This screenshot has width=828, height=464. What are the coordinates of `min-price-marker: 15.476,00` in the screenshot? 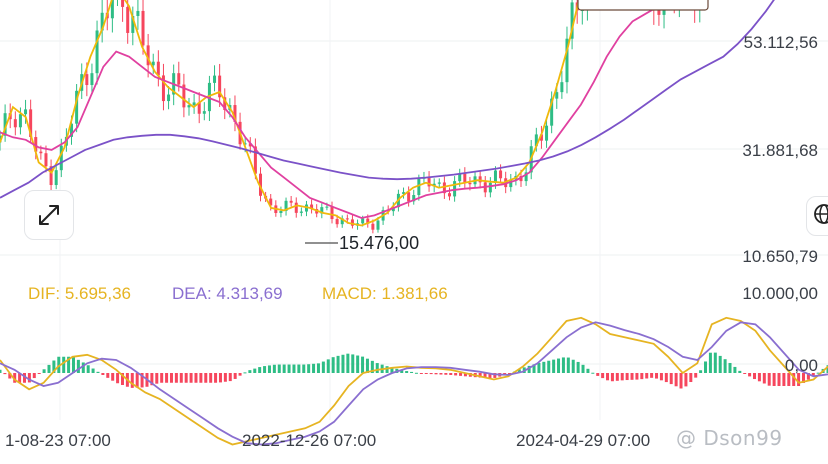 It's located at (362, 243).